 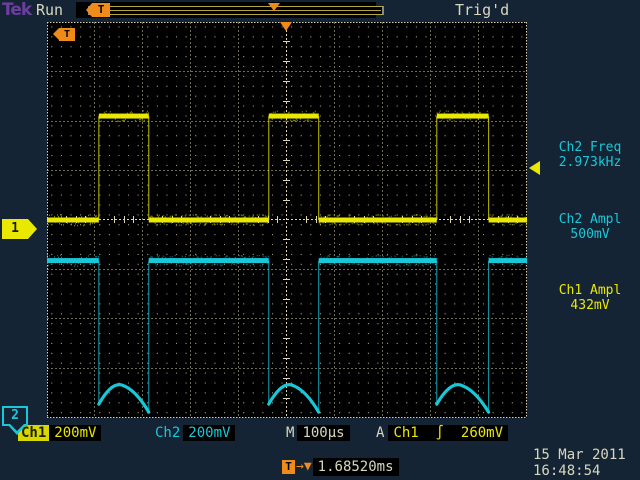 What do you see at coordinates (75, 433) in the screenshot?
I see `ch1-scale-value: 200mV` at bounding box center [75, 433].